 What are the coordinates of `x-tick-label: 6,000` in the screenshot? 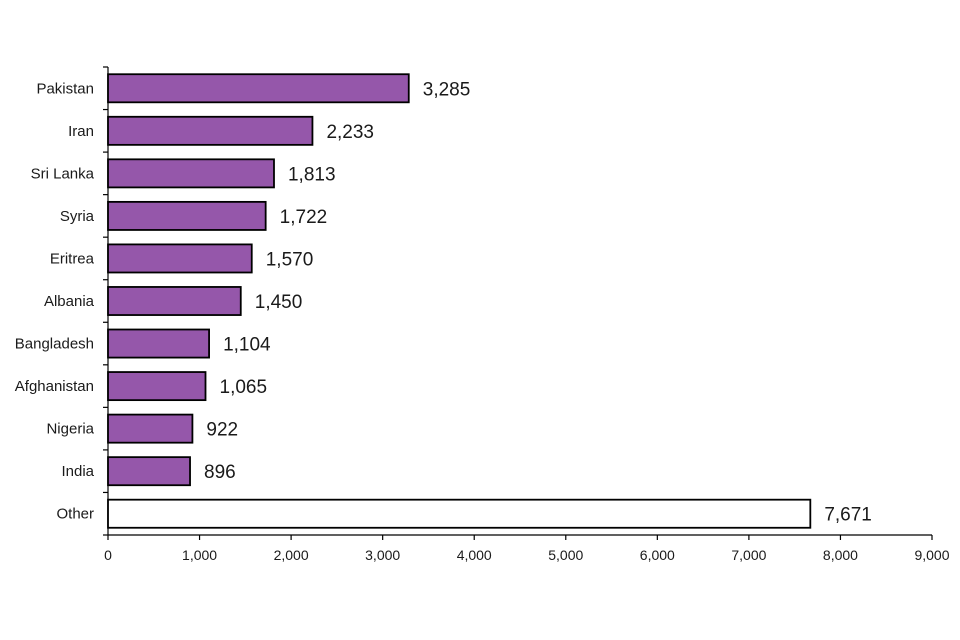 It's located at (657, 555).